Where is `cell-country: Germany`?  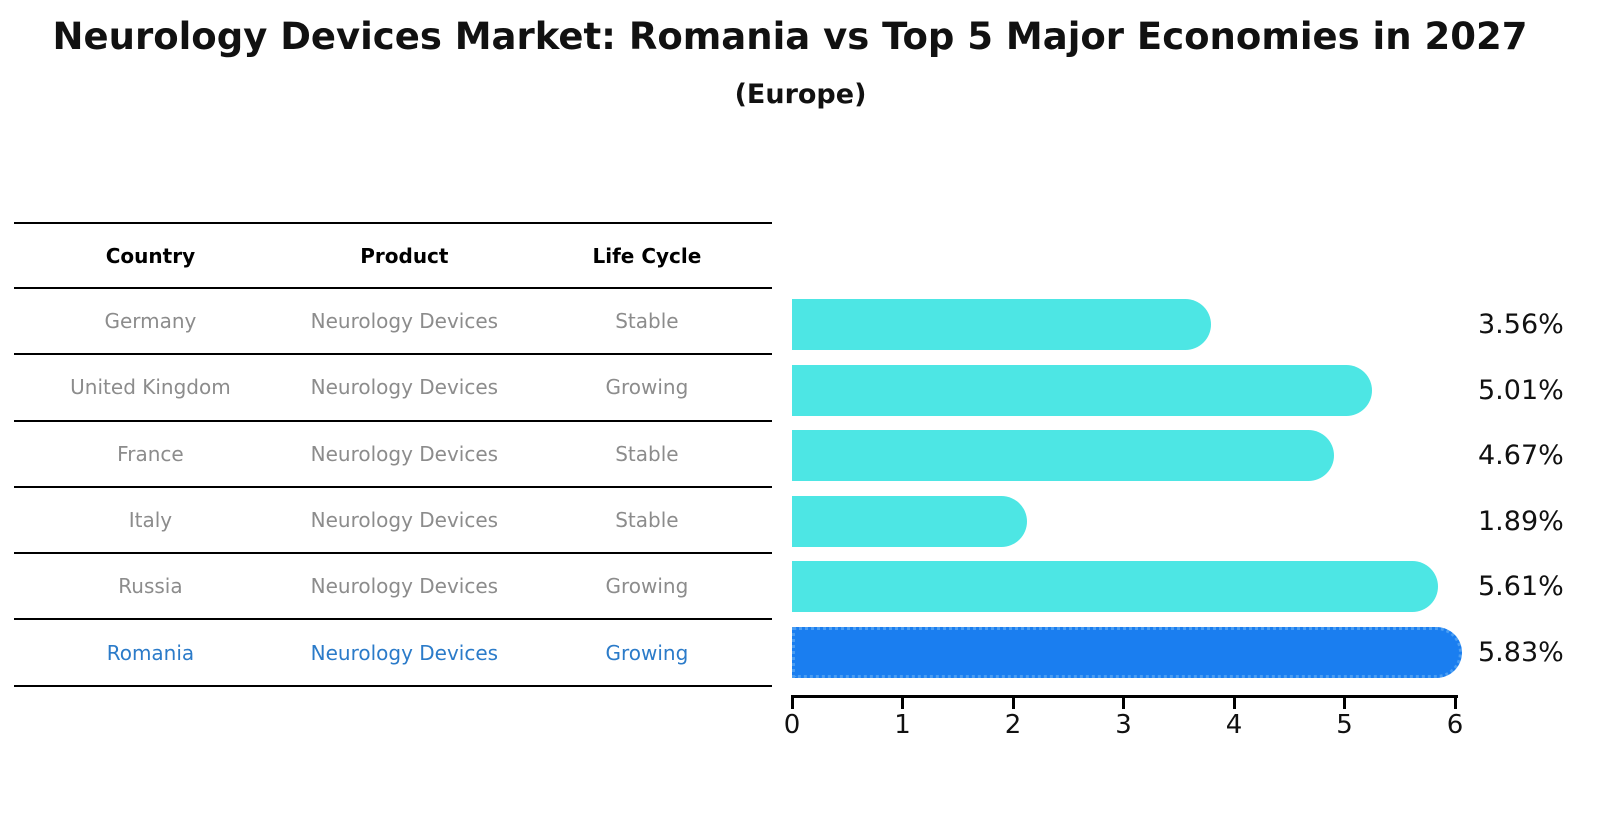
cell-country: Germany is located at coordinates (150, 321).